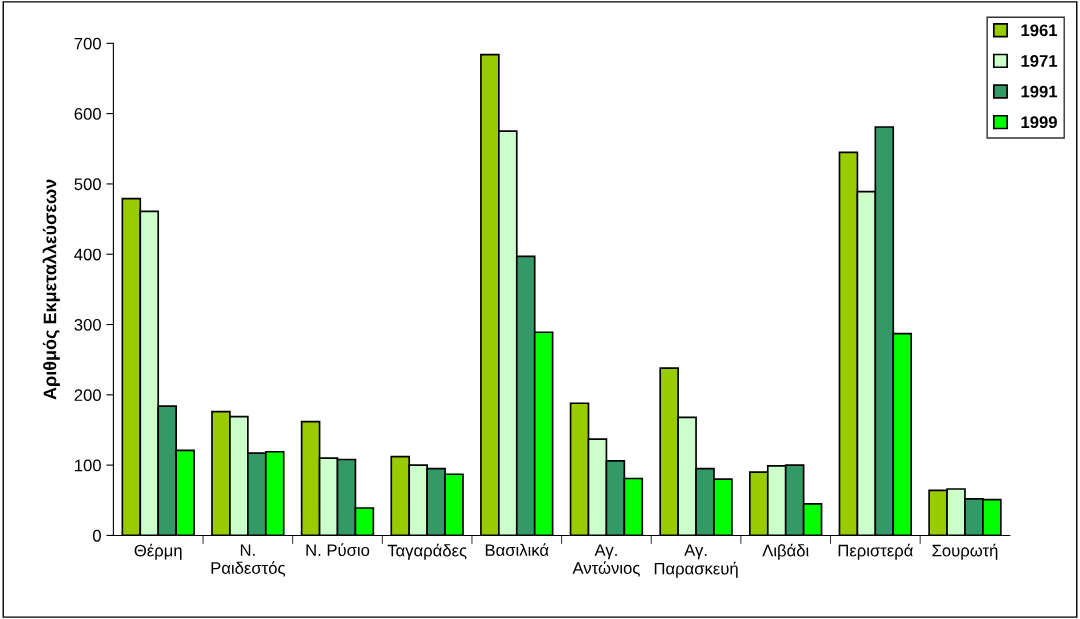  I want to click on legend-label: 1961, so click(1039, 30).